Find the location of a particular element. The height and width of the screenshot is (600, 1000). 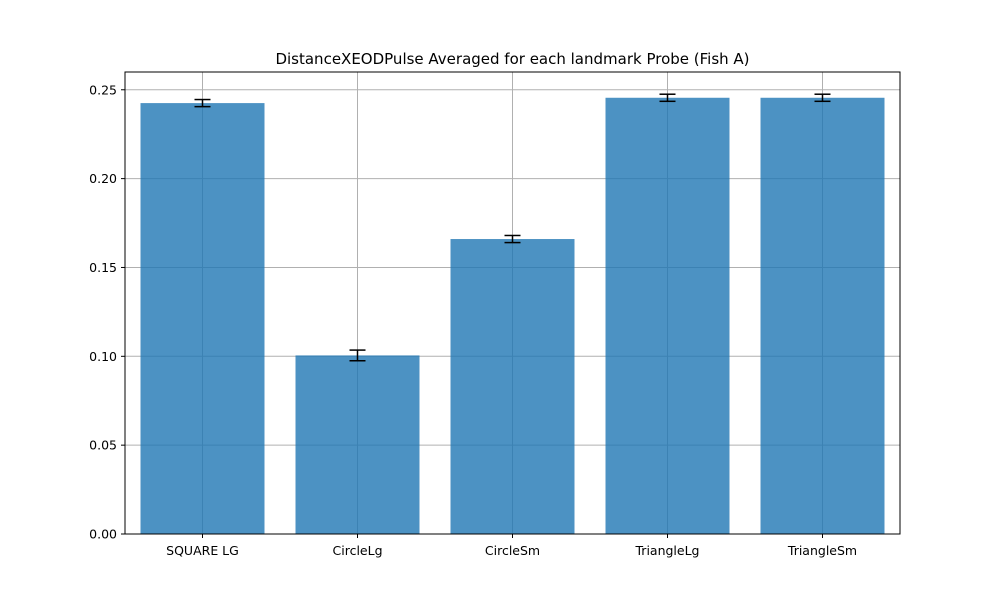

x-tick-label-4: TriangleSm is located at coordinates (822, 550).